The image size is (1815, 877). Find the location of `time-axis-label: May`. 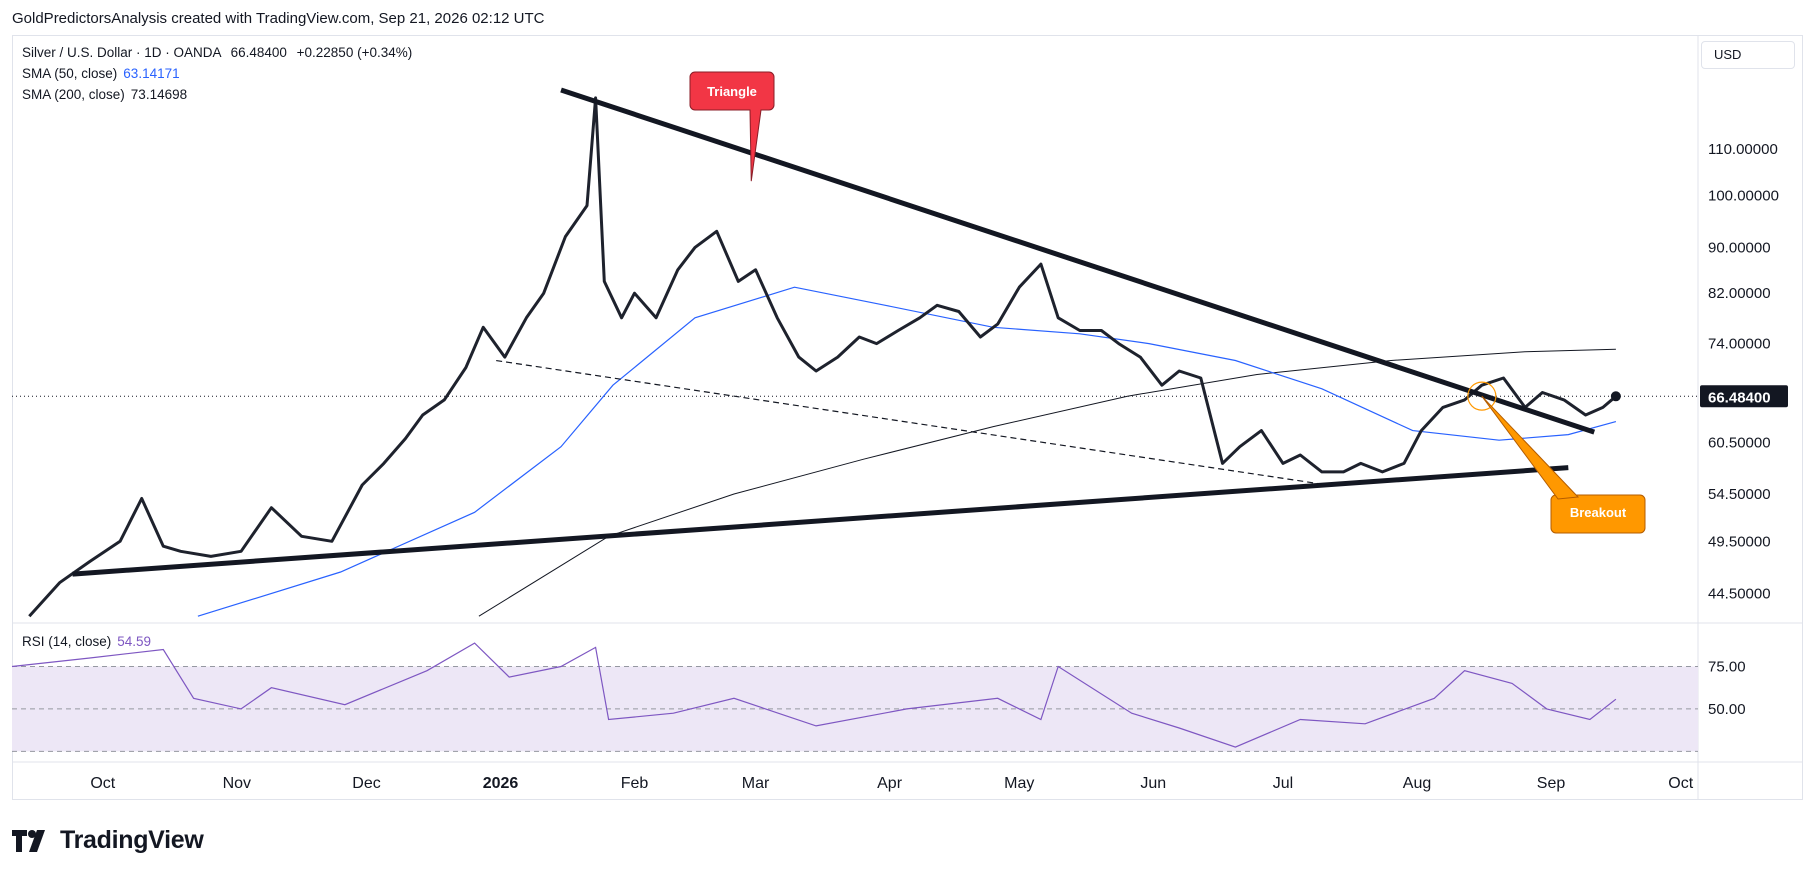

time-axis-label: May is located at coordinates (1019, 783).